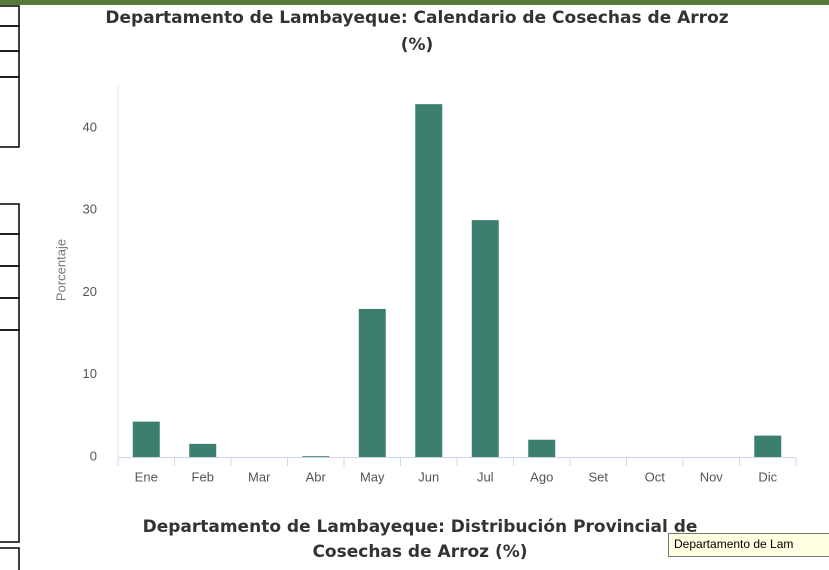  Describe the element at coordinates (541, 476) in the screenshot. I see `x-tick-label: Ago` at that location.